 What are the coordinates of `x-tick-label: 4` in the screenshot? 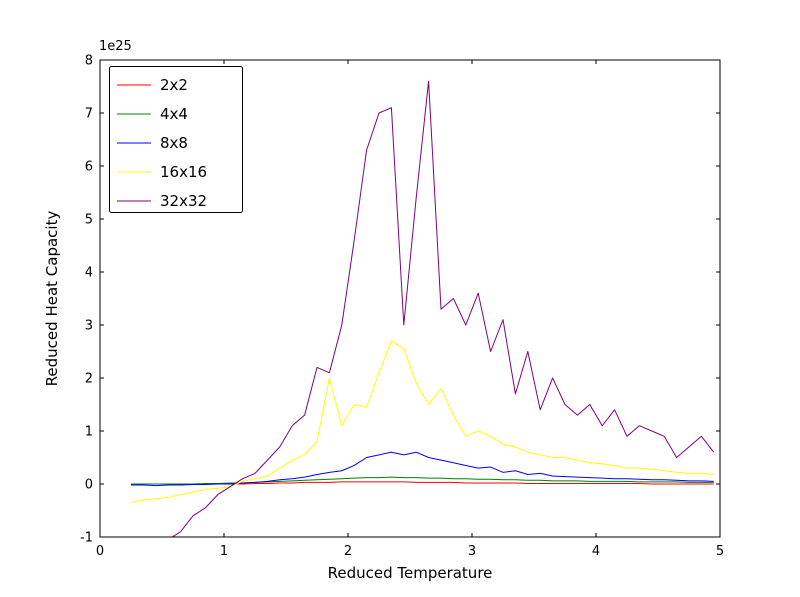 It's located at (596, 551).